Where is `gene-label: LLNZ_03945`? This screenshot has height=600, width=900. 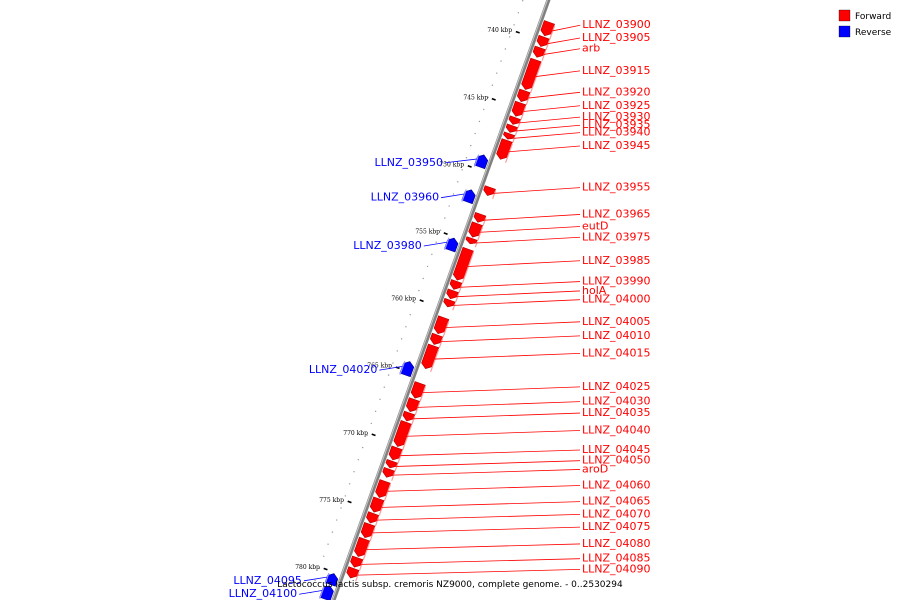
gene-label: LLNZ_03945 is located at coordinates (616, 145).